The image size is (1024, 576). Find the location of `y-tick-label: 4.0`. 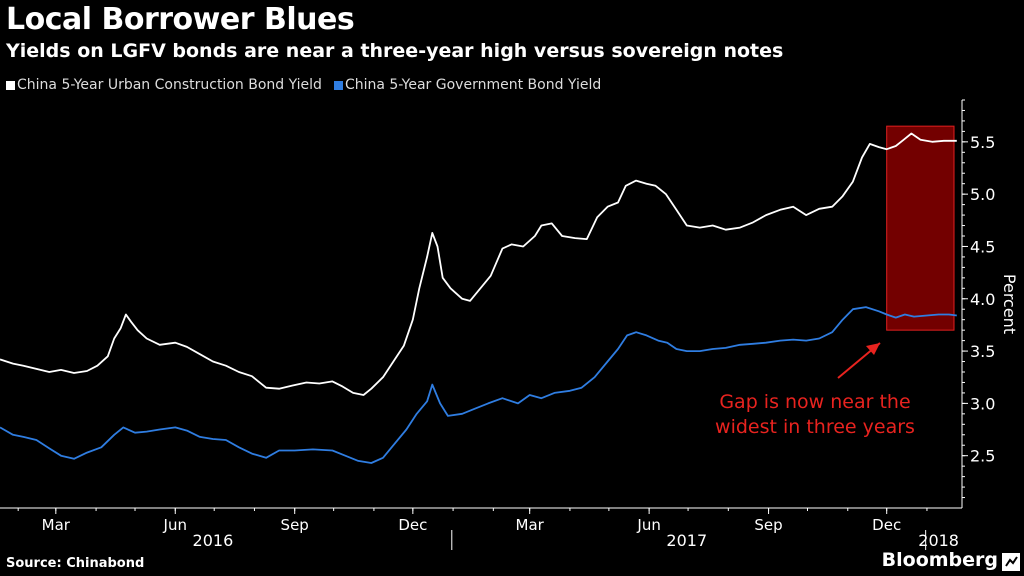

y-tick-label: 4.0 is located at coordinates (982, 299).